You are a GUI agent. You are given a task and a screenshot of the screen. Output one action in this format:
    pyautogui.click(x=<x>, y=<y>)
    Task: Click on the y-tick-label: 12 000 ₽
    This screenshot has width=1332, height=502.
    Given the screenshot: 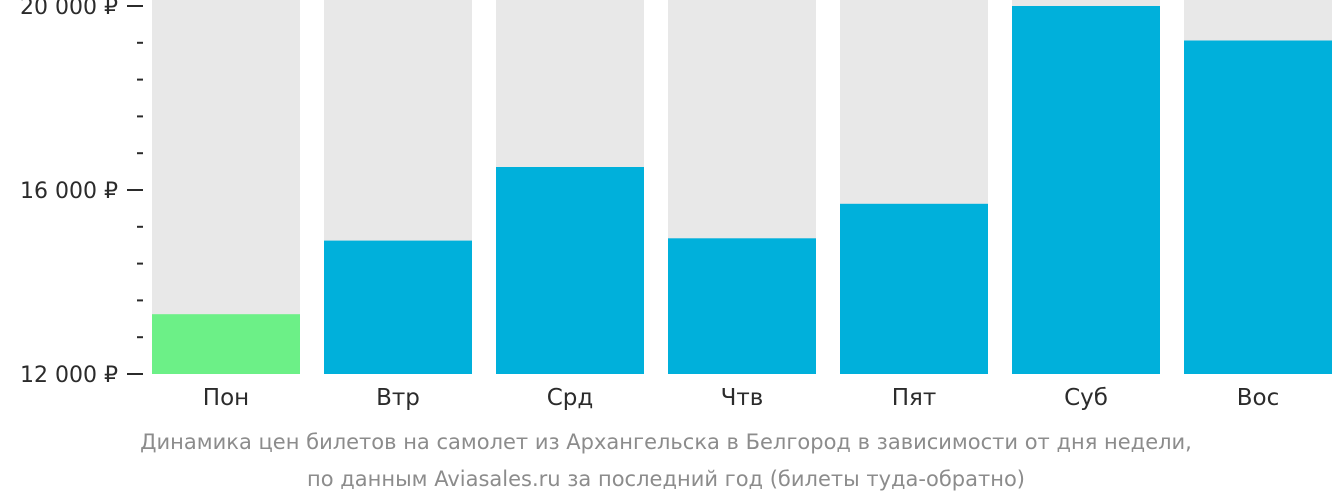 What is the action you would take?
    pyautogui.click(x=69, y=375)
    